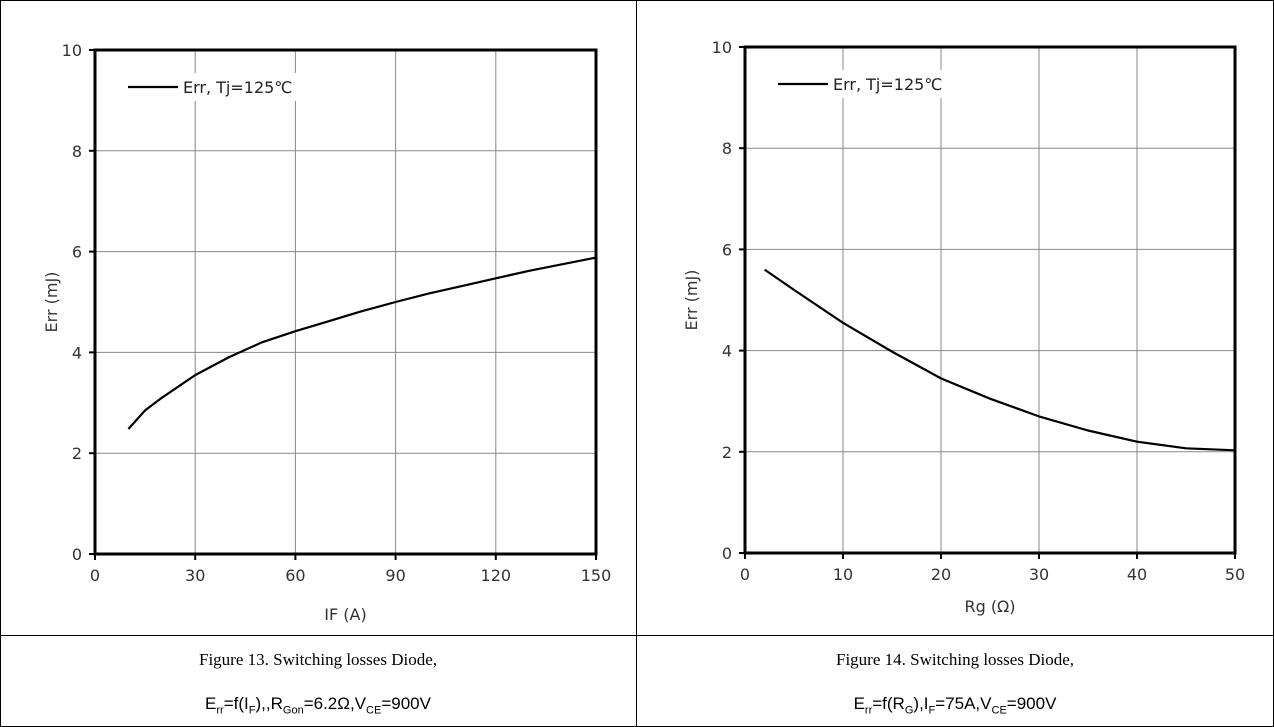  I want to click on x-tick-label: 60, so click(295, 575).